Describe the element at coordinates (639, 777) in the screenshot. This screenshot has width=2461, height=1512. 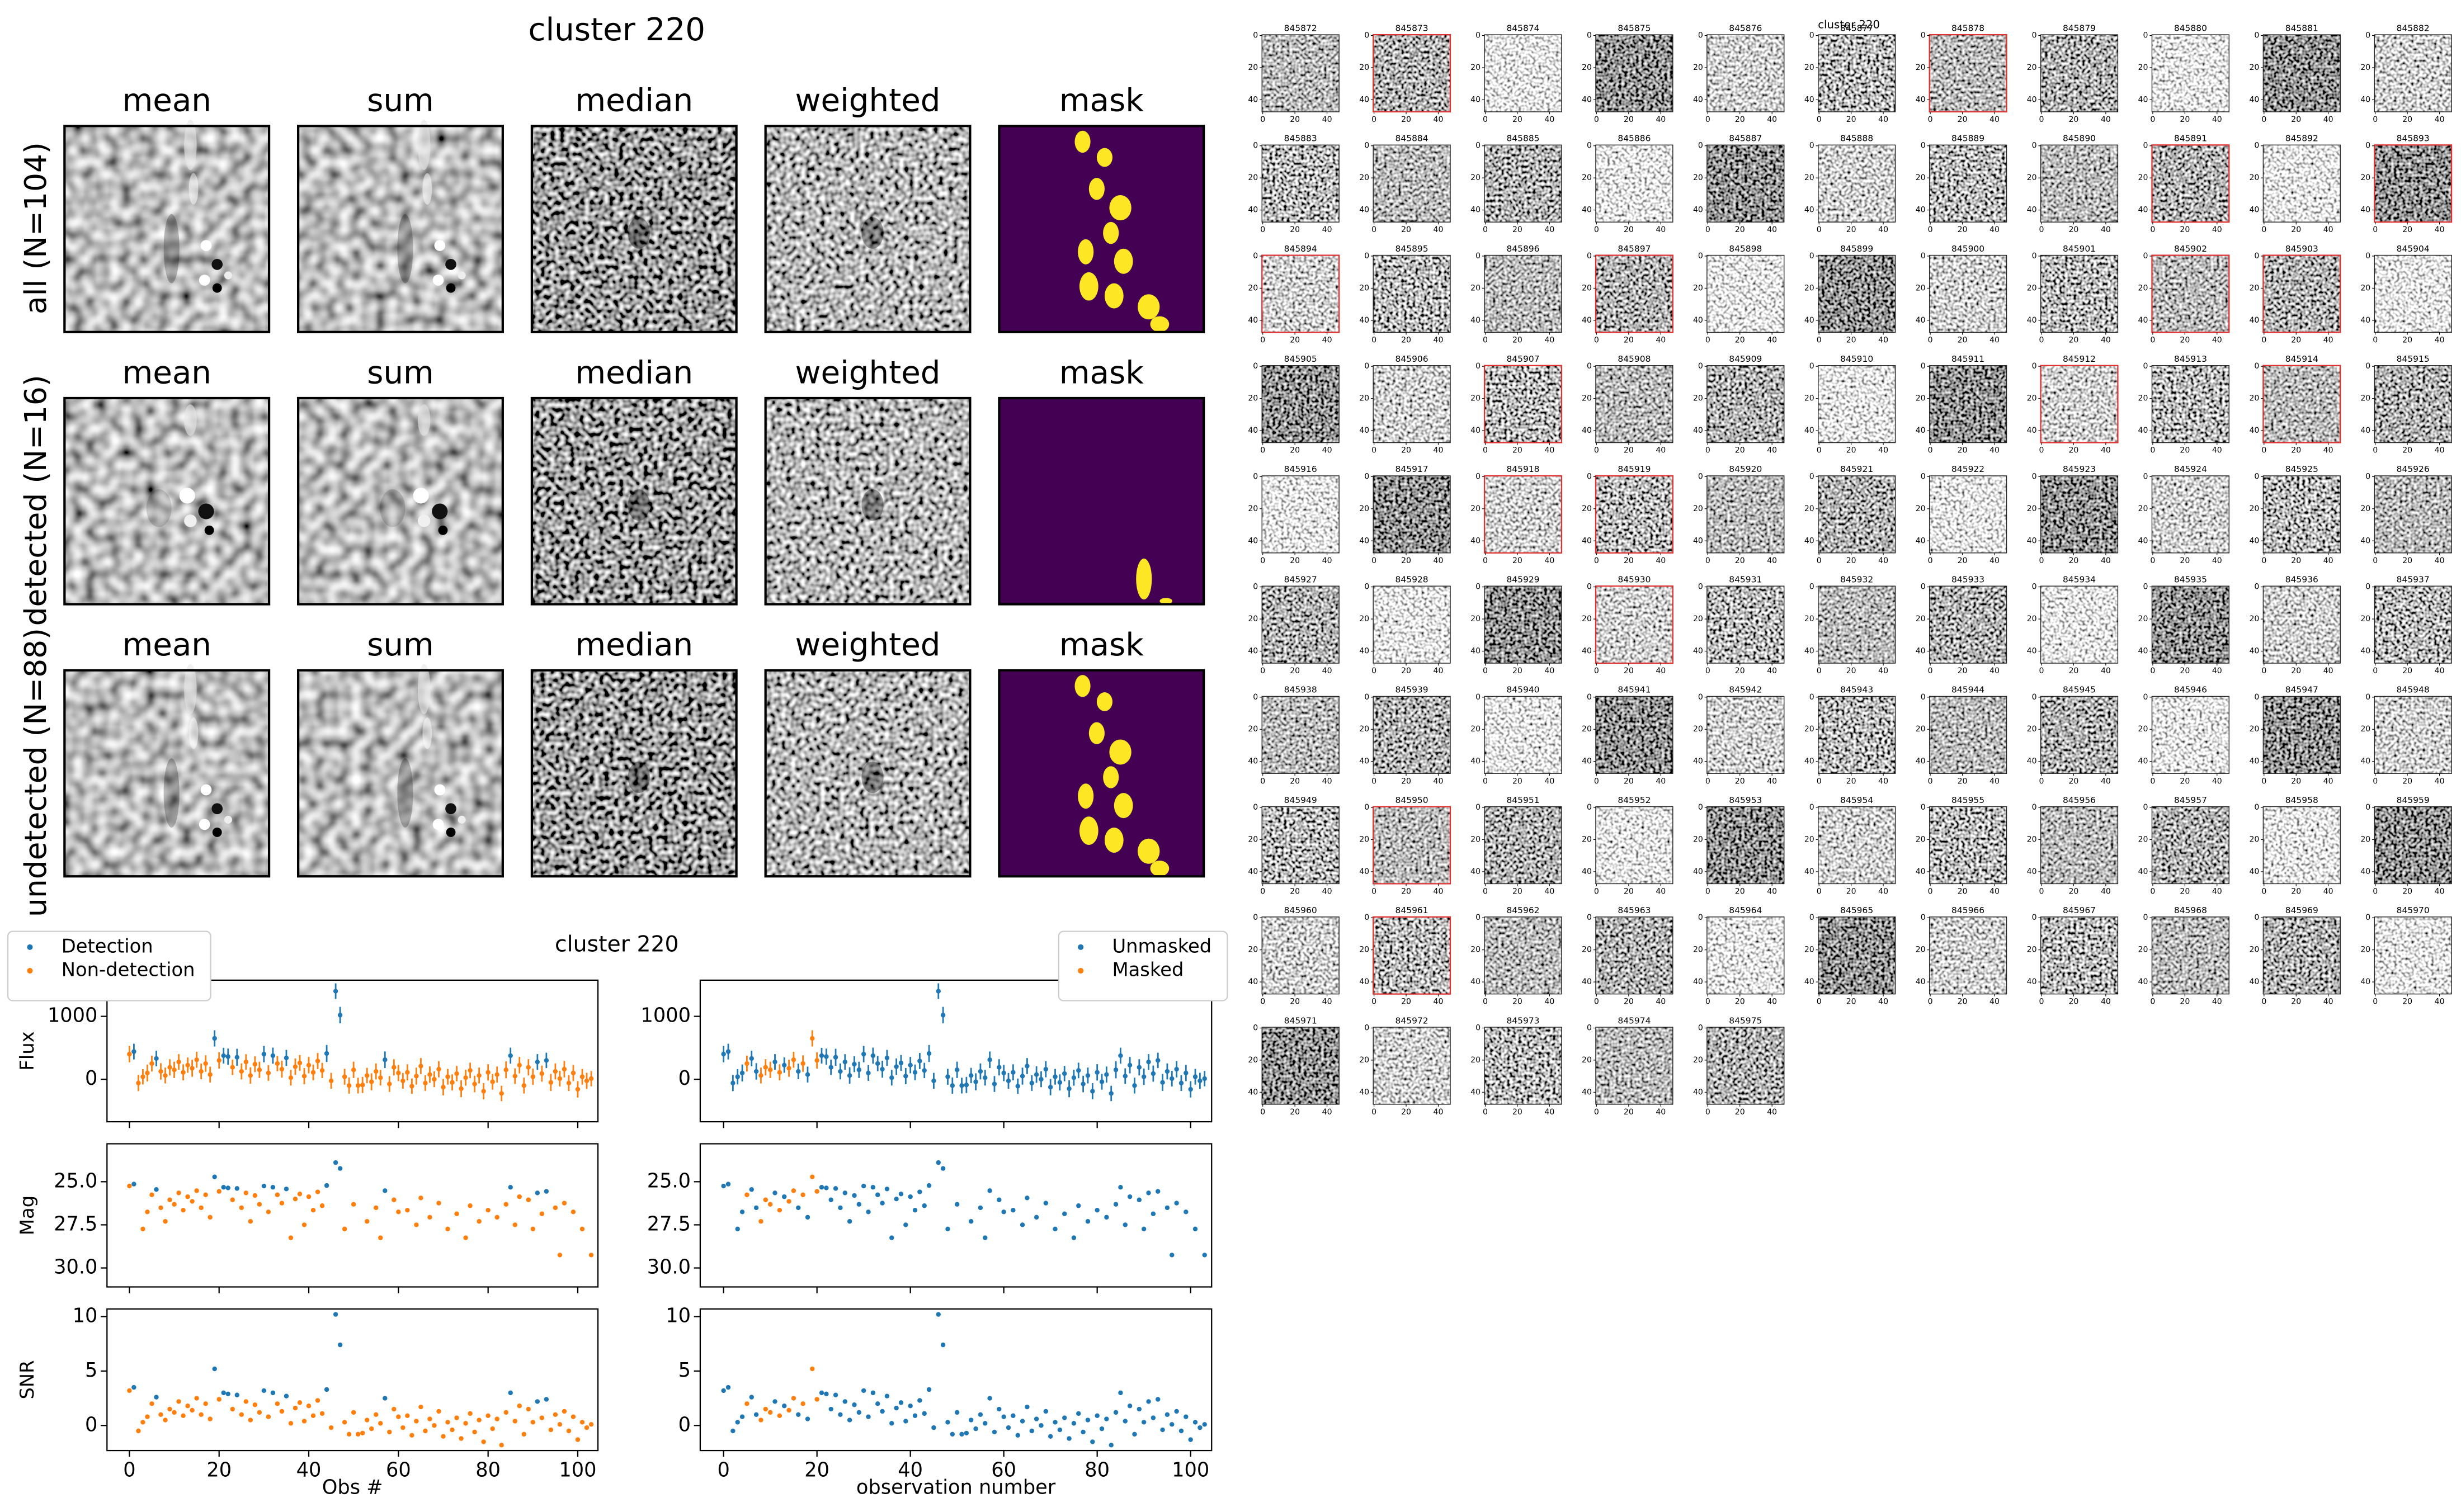
I see `image-feature` at that location.